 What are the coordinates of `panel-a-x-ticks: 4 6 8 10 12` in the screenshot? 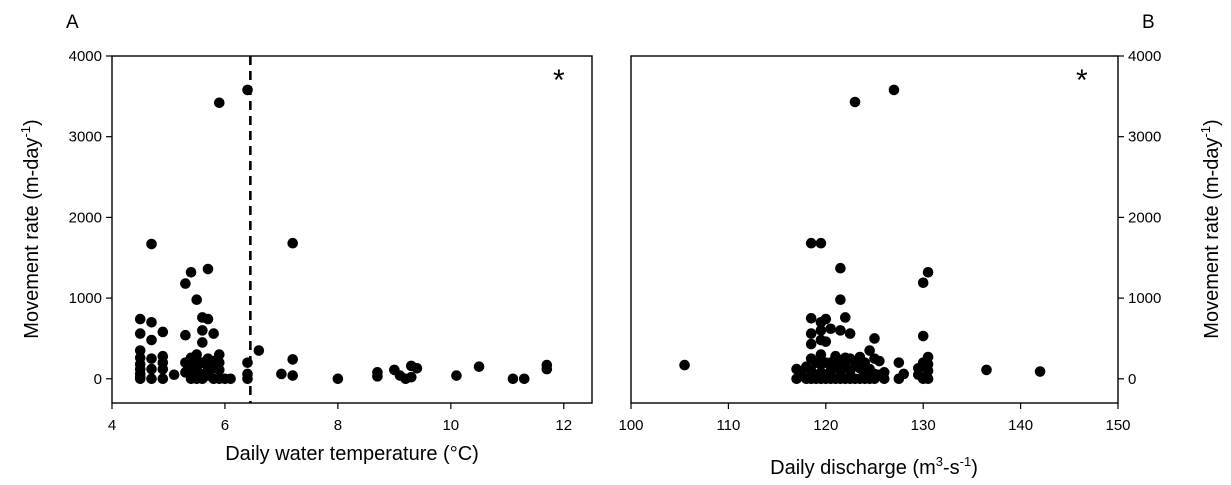 It's located at (340, 418).